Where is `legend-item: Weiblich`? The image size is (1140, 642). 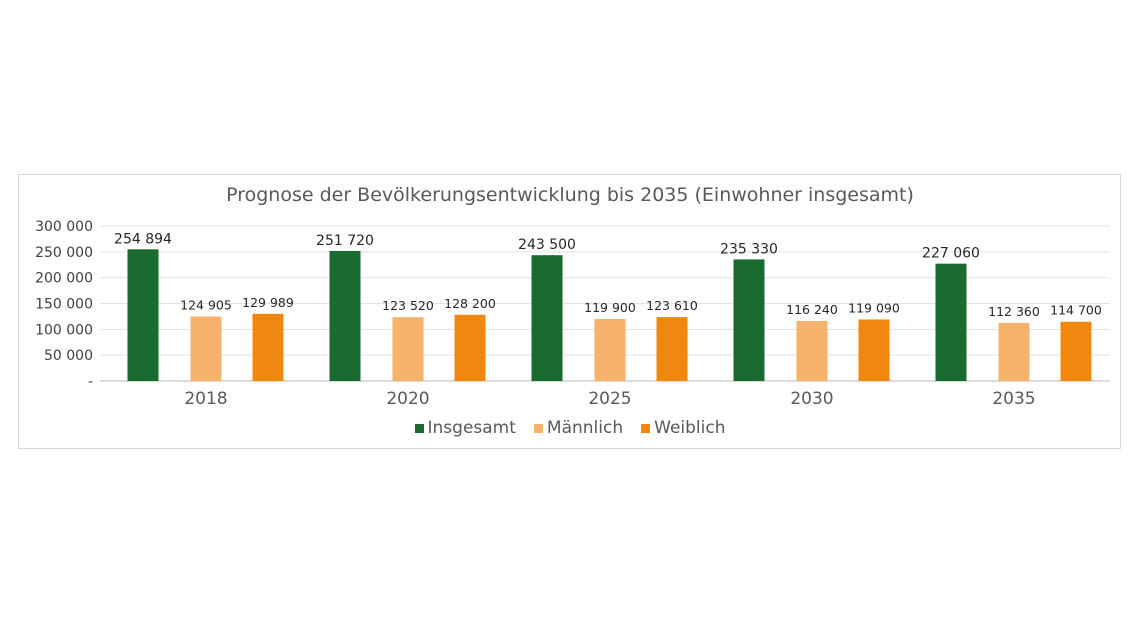 legend-item: Weiblich is located at coordinates (683, 428).